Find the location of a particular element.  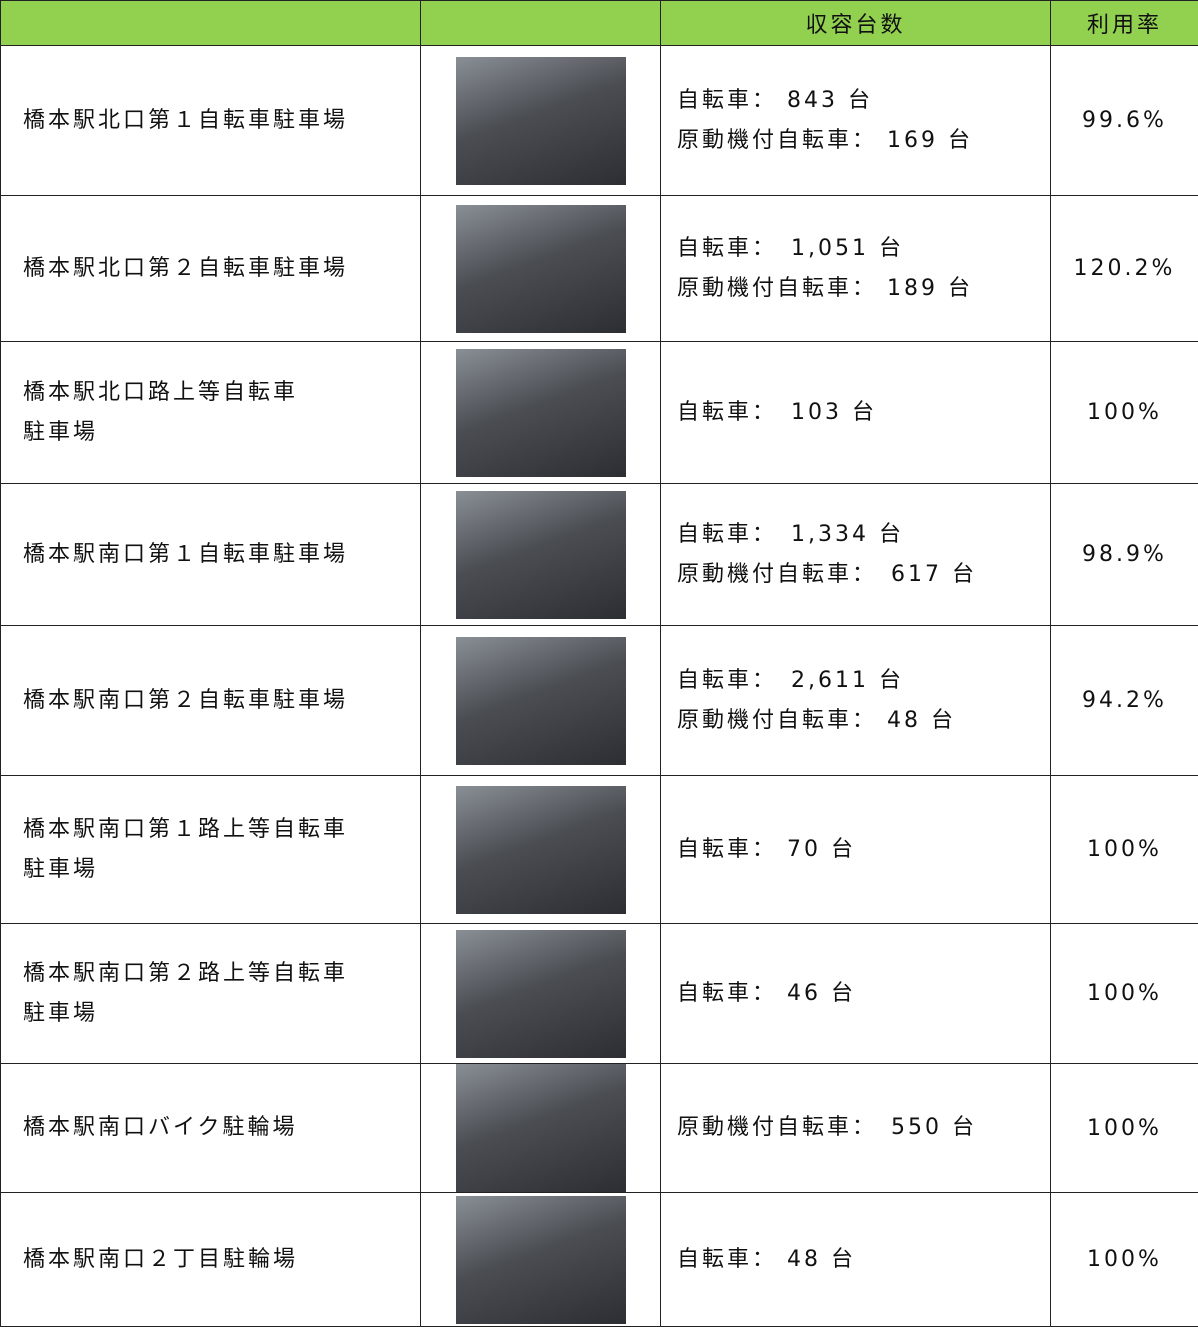

capacity-cell: 自転車： 1,334 台原動機付自転車： 617 台 is located at coordinates (856, 555).